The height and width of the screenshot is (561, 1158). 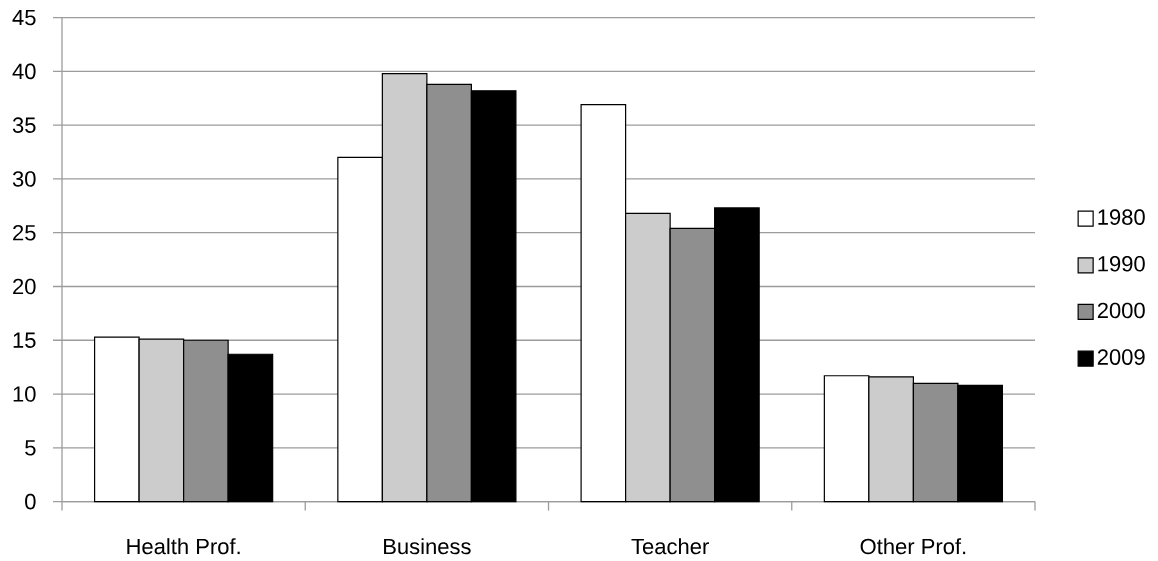 What do you see at coordinates (427, 546) in the screenshot?
I see `x-tick-label: Business` at bounding box center [427, 546].